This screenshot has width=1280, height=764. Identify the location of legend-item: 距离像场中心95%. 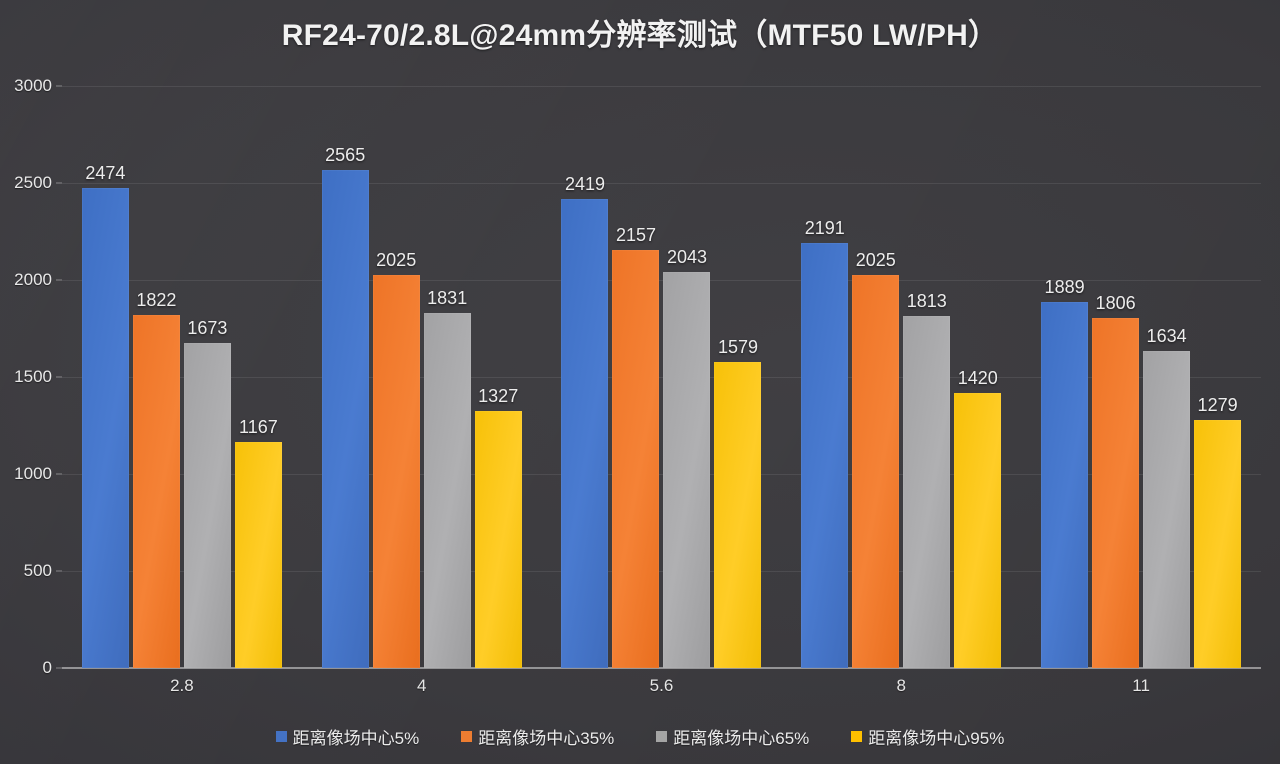
(927, 736).